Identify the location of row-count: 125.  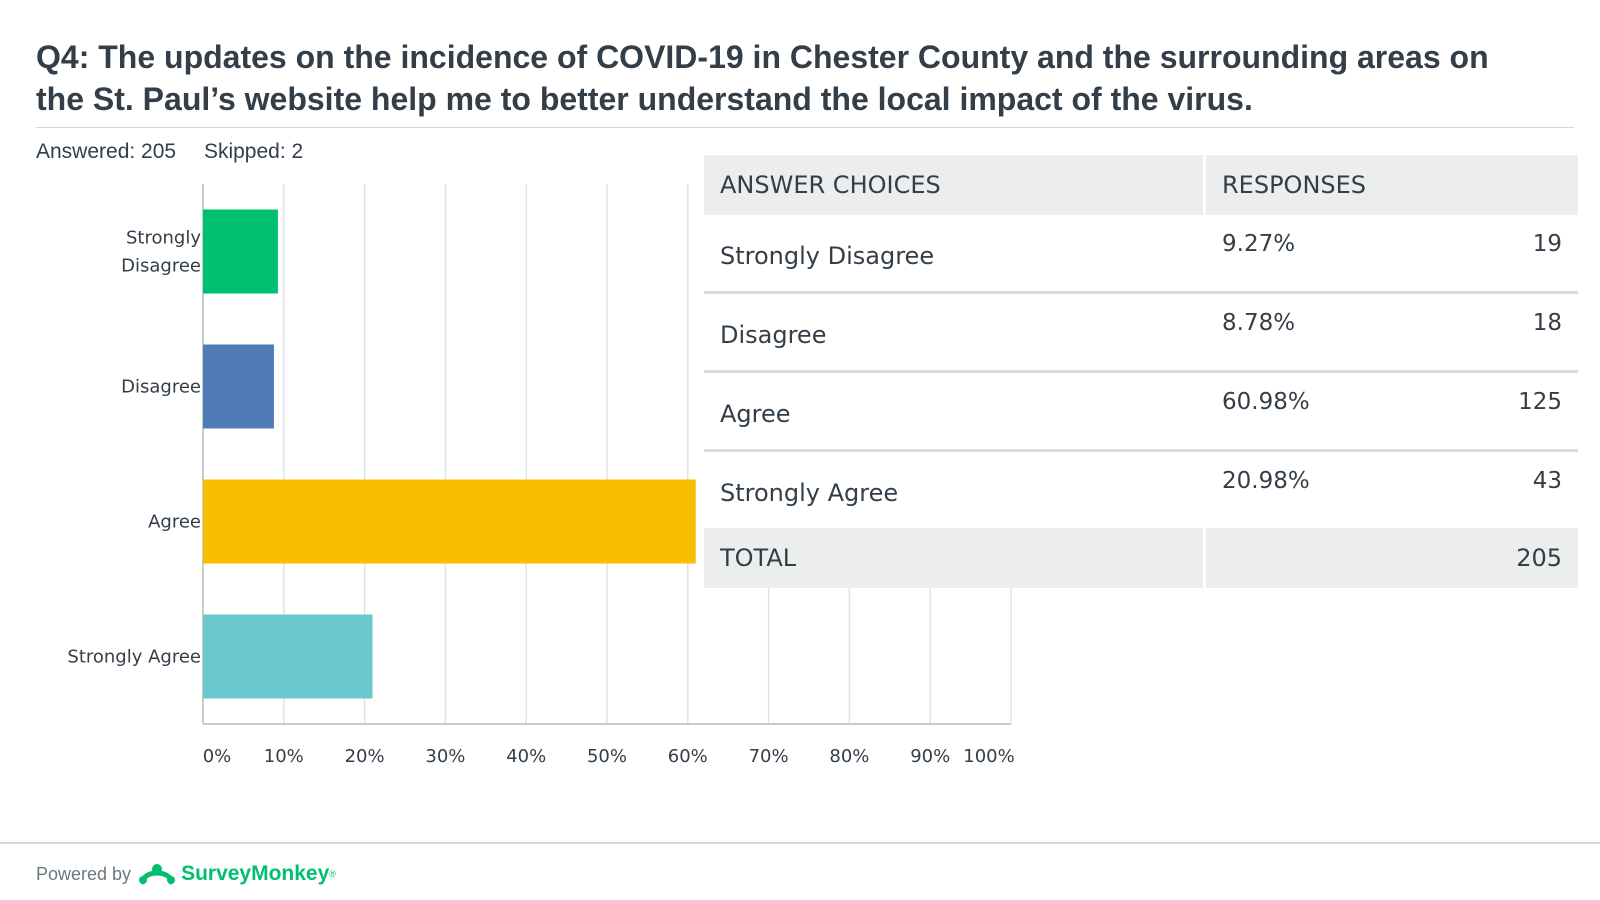
(1540, 402).